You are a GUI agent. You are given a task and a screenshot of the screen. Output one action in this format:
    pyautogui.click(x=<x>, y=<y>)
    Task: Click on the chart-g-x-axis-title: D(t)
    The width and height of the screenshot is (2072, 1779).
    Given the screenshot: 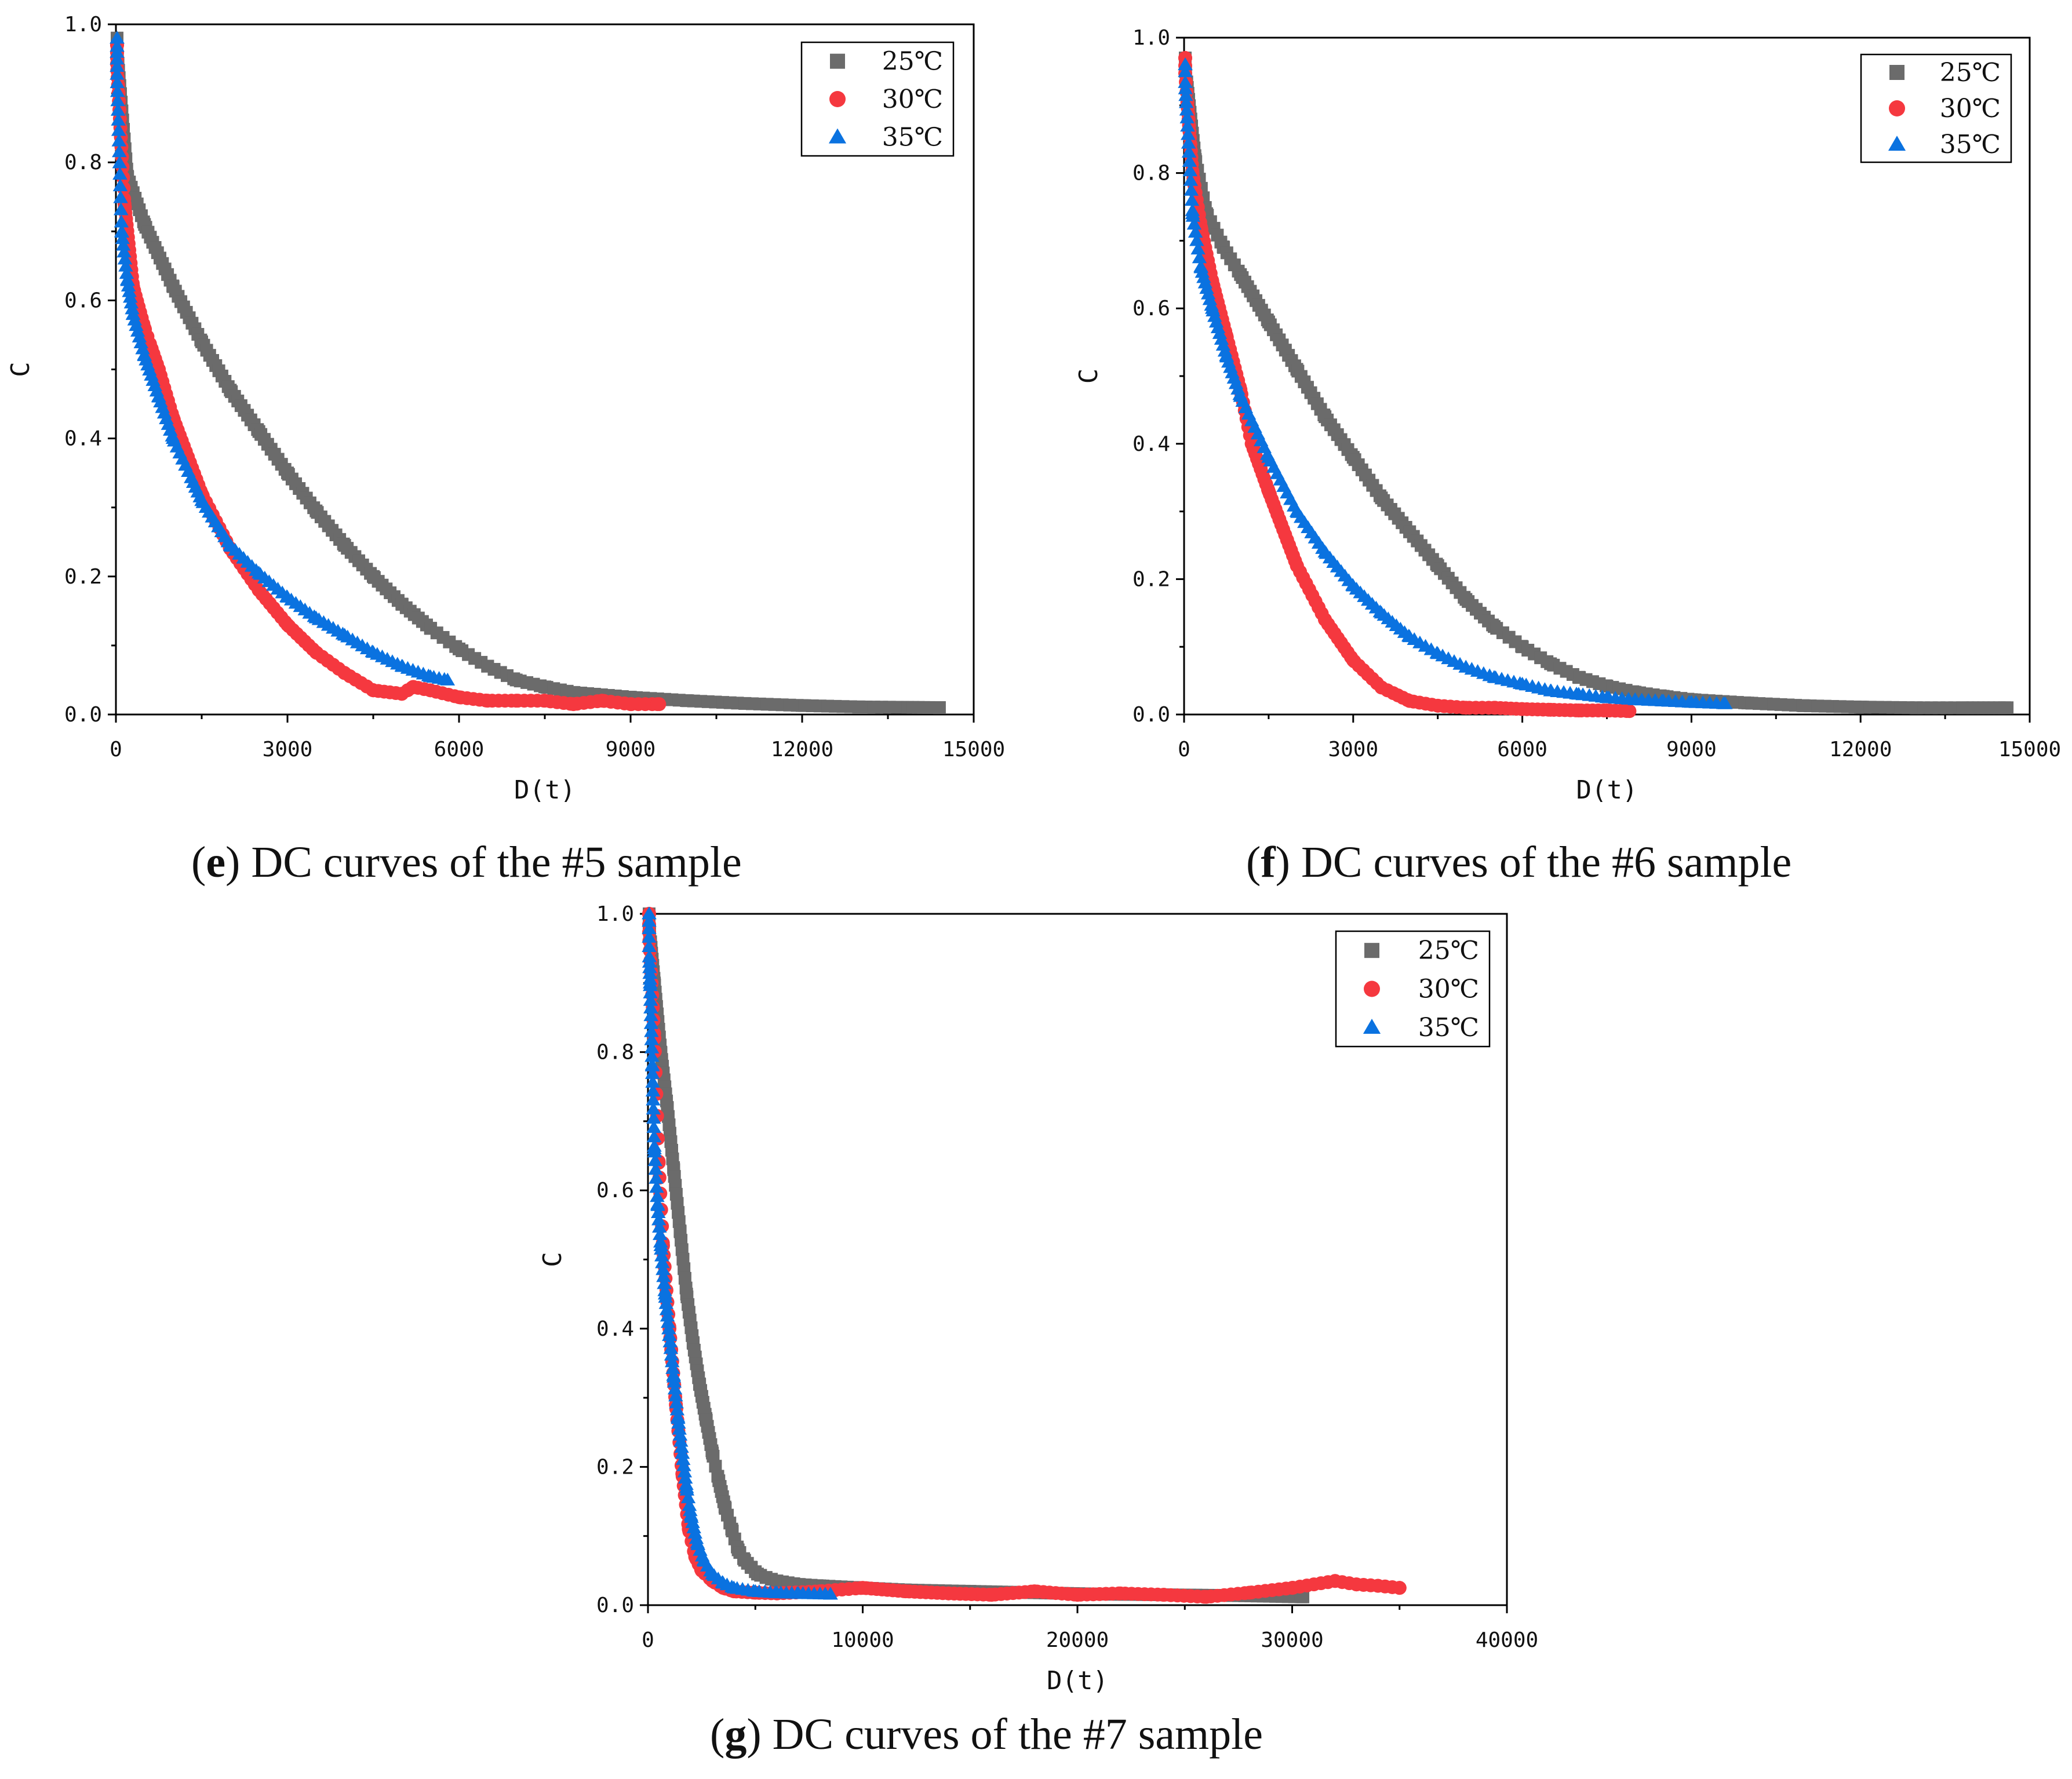 What is the action you would take?
    pyautogui.click(x=1077, y=1681)
    